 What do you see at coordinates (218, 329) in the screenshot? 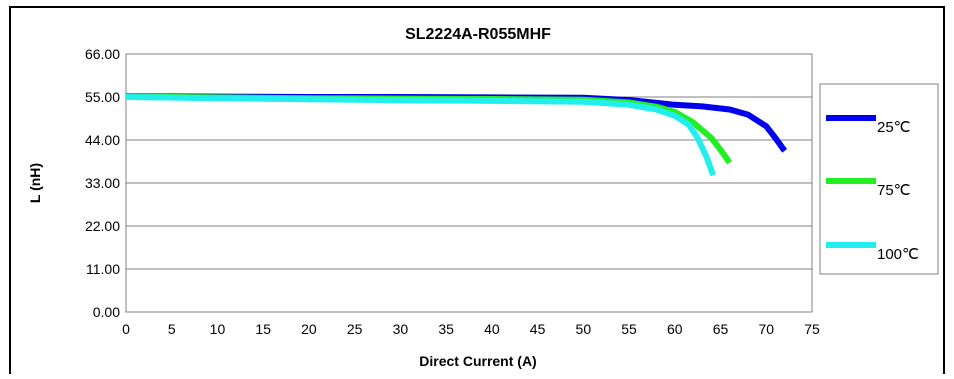
I see `x-tick-label: 10` at bounding box center [218, 329].